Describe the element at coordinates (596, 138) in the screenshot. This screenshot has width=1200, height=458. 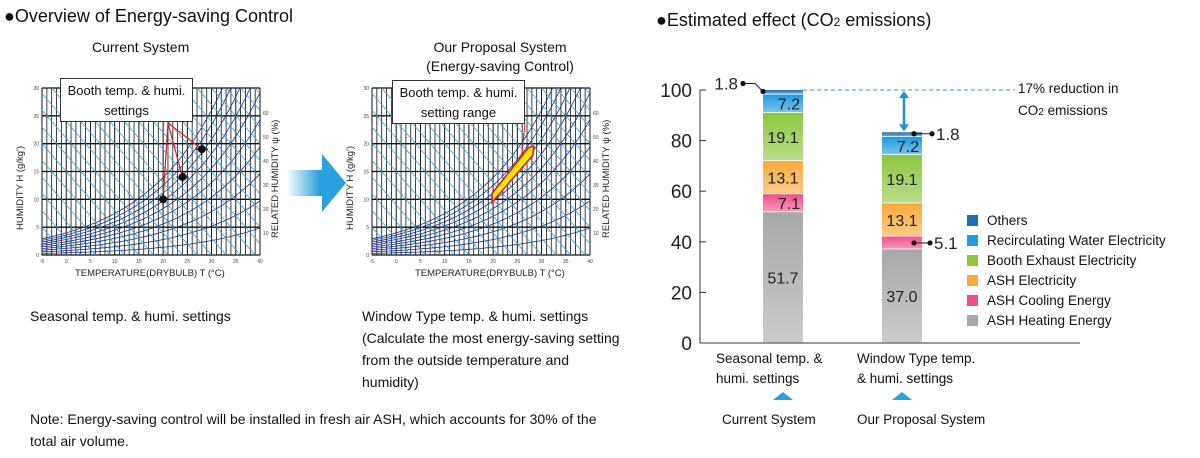
I see `rh-tick-label: 50` at that location.